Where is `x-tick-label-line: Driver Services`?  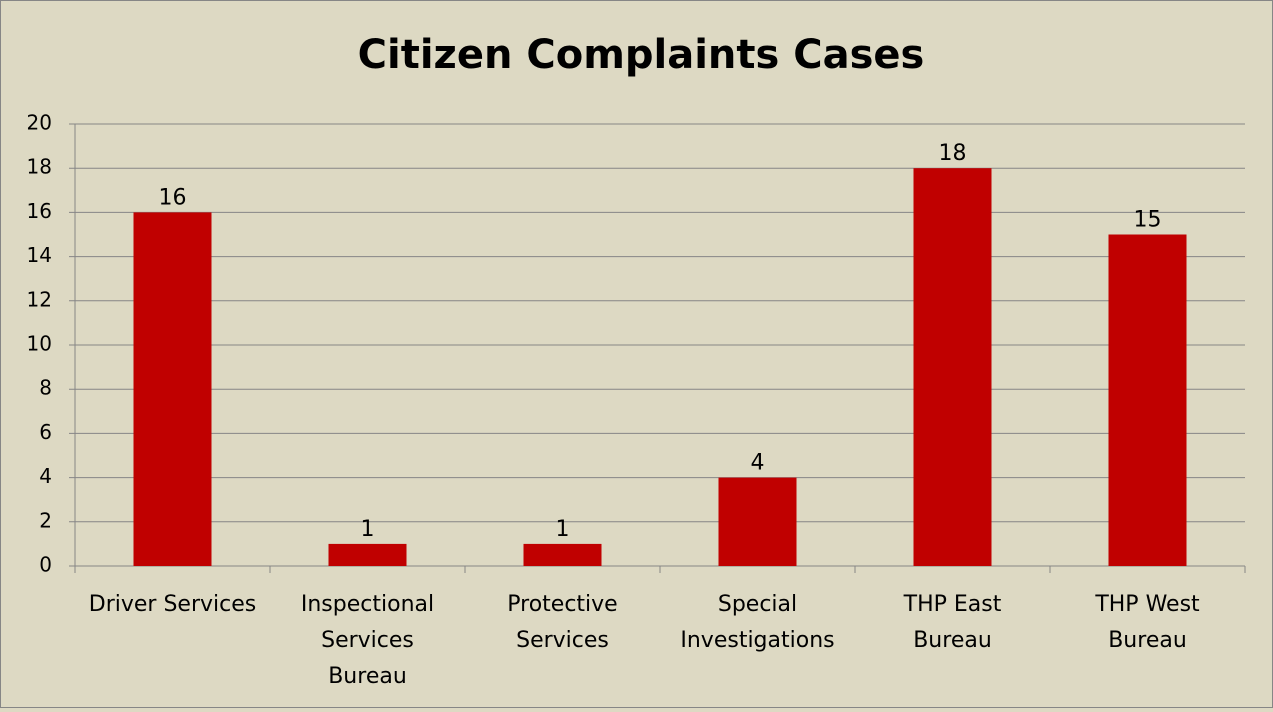 x-tick-label-line: Driver Services is located at coordinates (172, 604).